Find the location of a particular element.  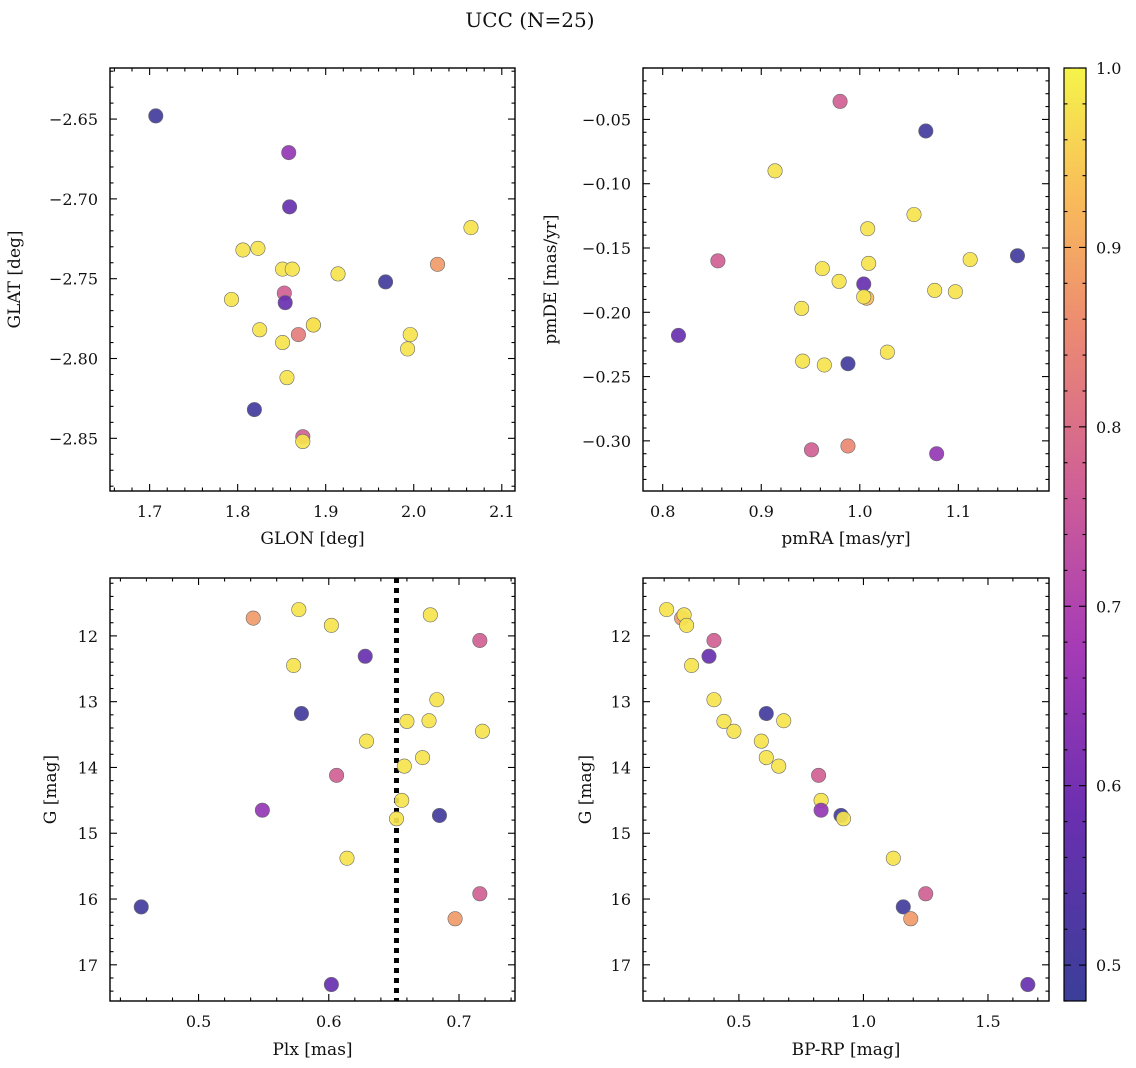

x-axis-label: Plx [mas] is located at coordinates (312, 1050).